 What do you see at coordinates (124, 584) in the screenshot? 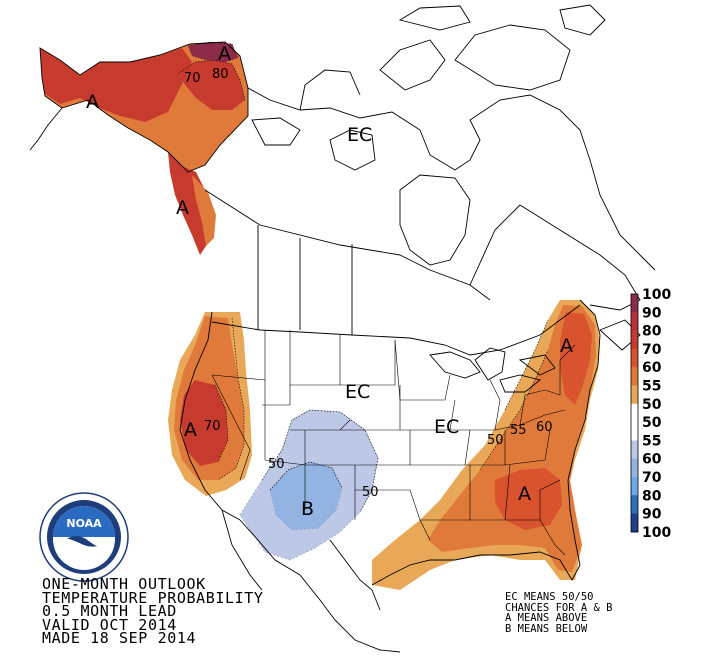
I see `title-line: ONE-MONTH OUTLOOK` at bounding box center [124, 584].